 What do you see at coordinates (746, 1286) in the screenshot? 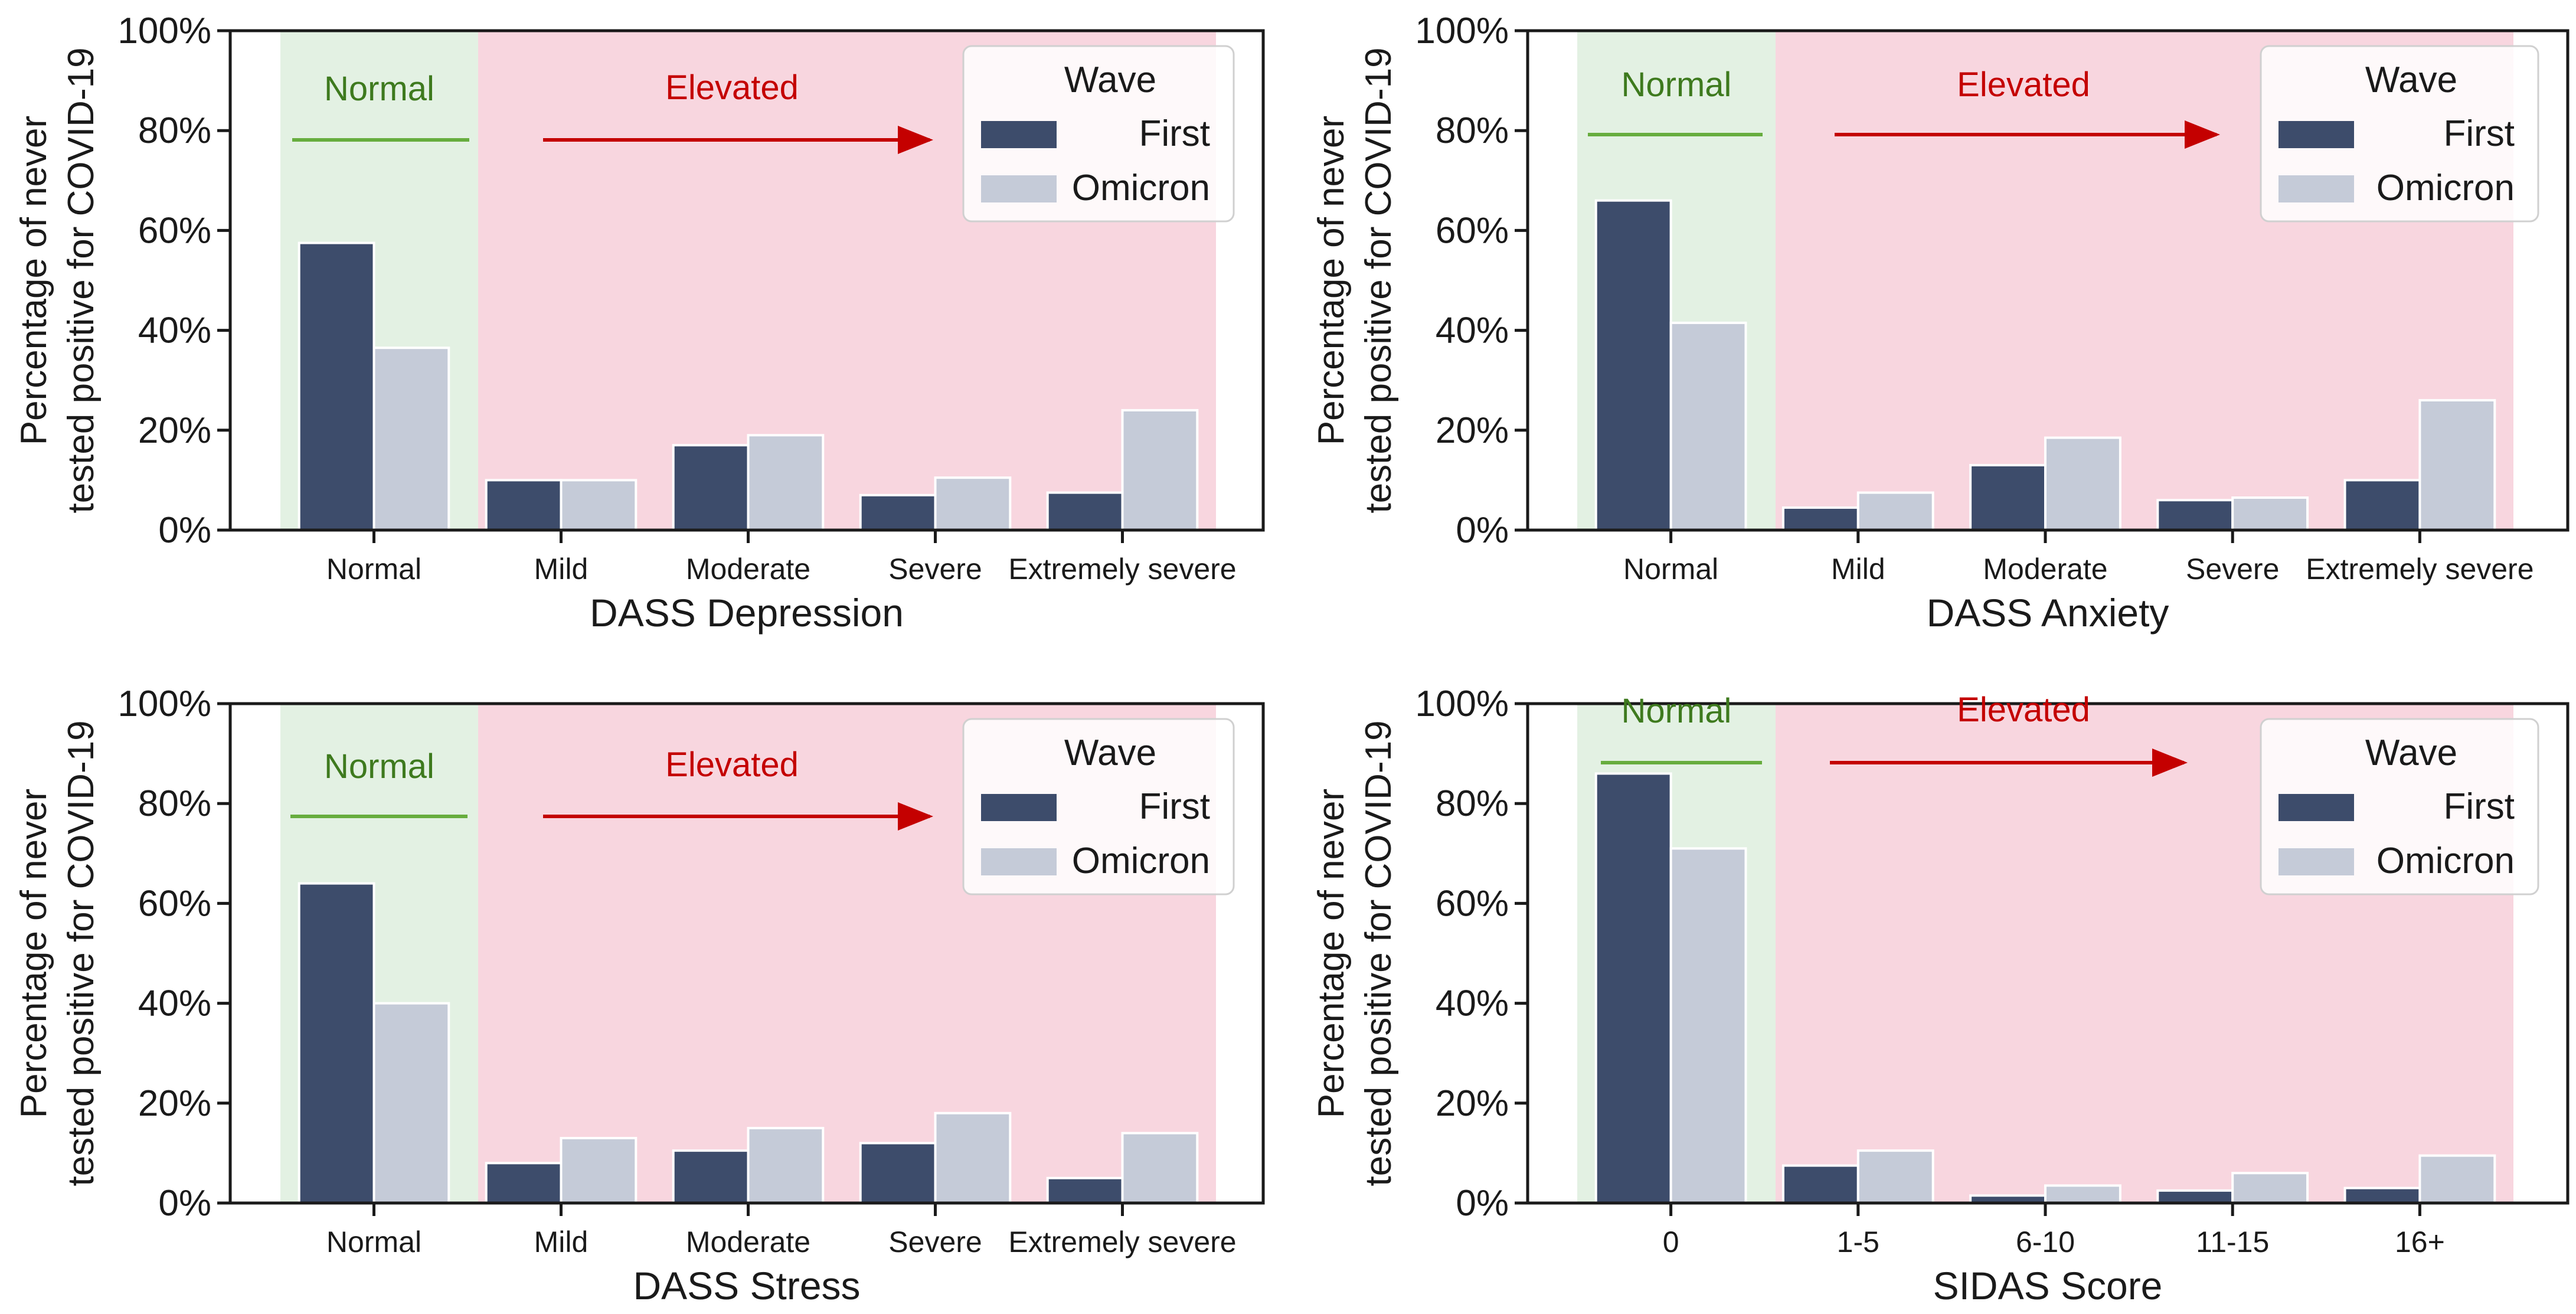
I see `x-axis-label: DASS Stress` at bounding box center [746, 1286].